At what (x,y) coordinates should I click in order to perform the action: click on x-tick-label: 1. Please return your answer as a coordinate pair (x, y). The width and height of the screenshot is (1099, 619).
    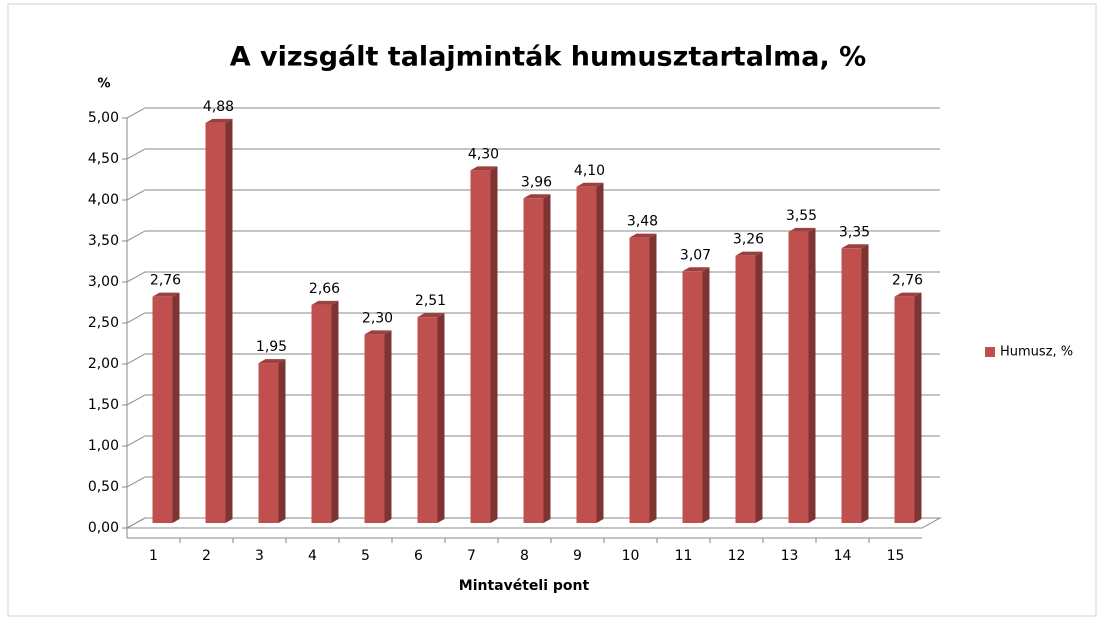
    Looking at the image, I should click on (153, 556).